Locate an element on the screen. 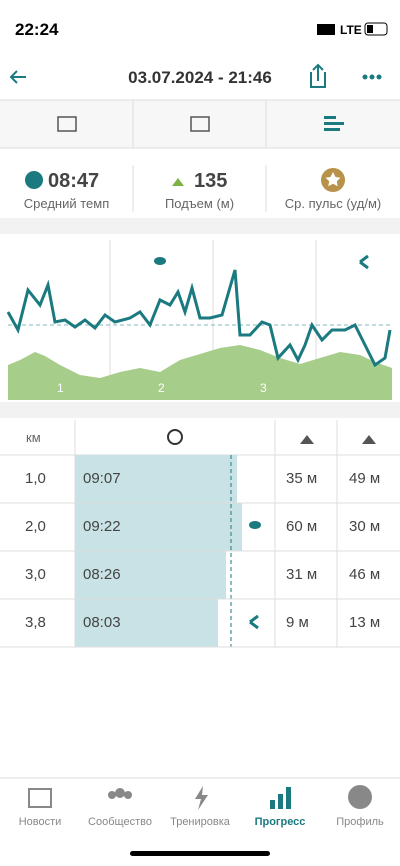 The width and height of the screenshot is (400, 866). nav-item: Прогресс is located at coordinates (280, 822).